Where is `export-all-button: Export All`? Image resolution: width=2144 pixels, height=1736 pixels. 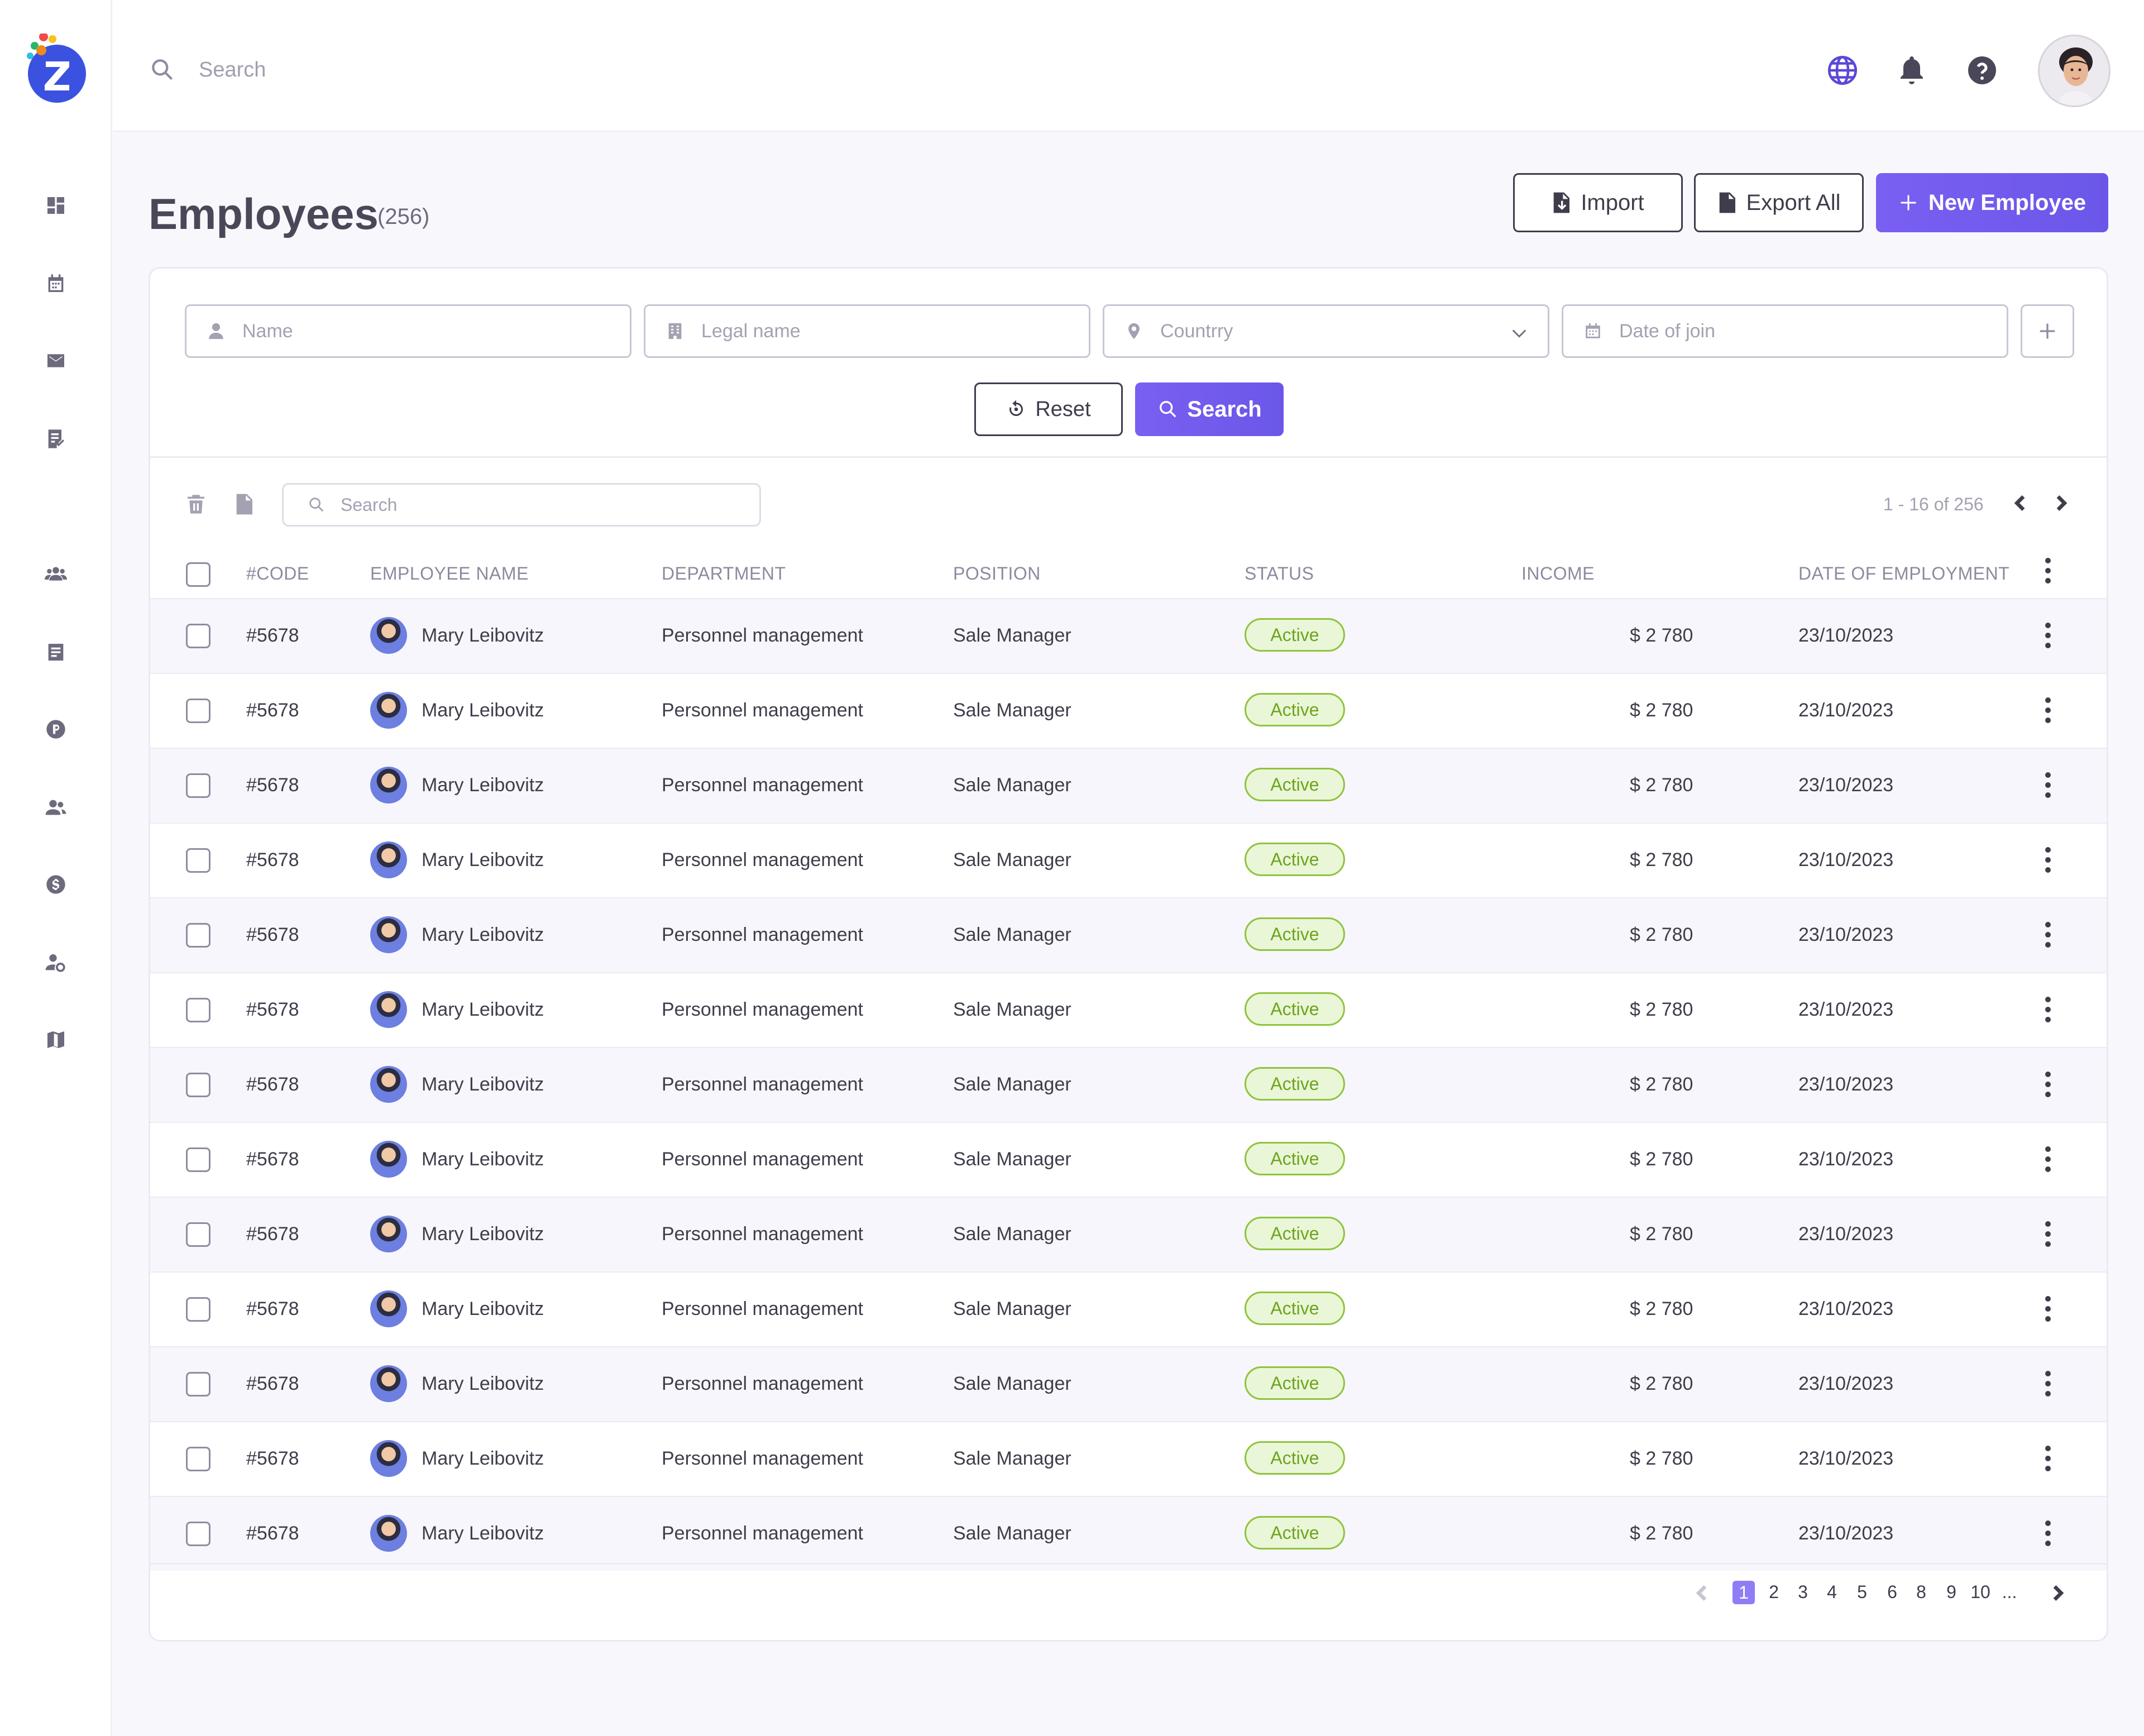 export-all-button: Export All is located at coordinates (1779, 202).